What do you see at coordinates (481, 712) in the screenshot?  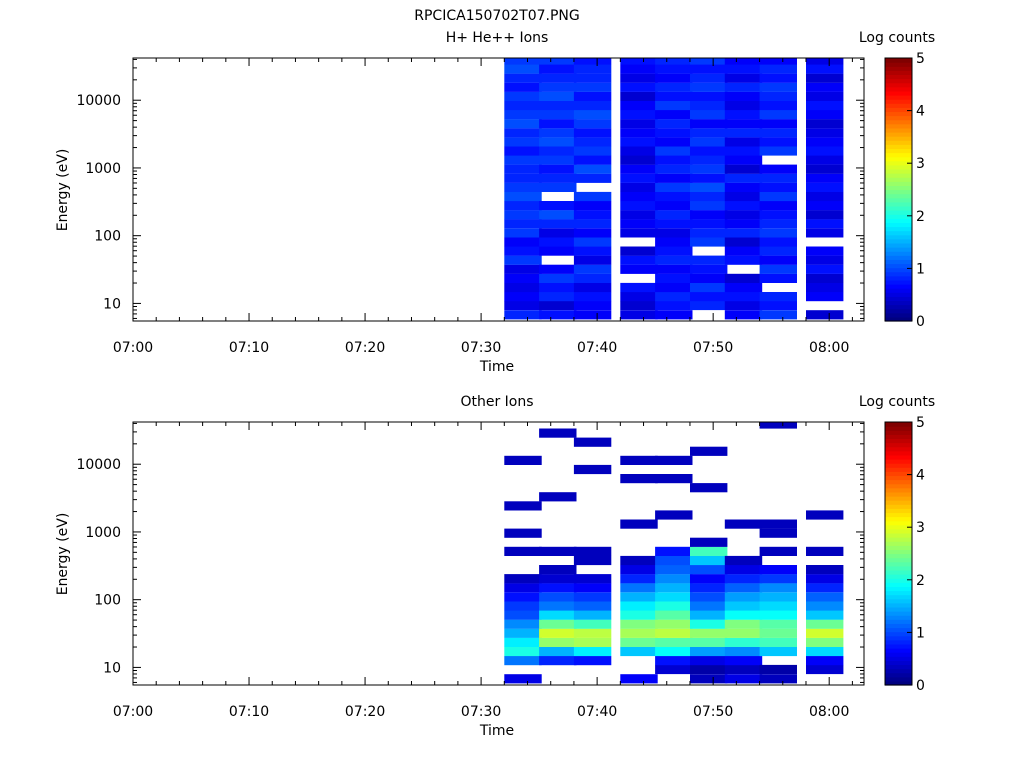 I see `x-tick-label: 07:30` at bounding box center [481, 712].